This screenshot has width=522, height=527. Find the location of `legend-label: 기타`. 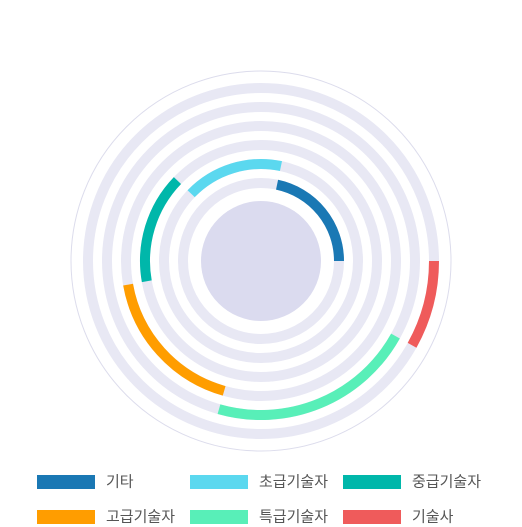

legend-label: 기타 is located at coordinates (120, 482).